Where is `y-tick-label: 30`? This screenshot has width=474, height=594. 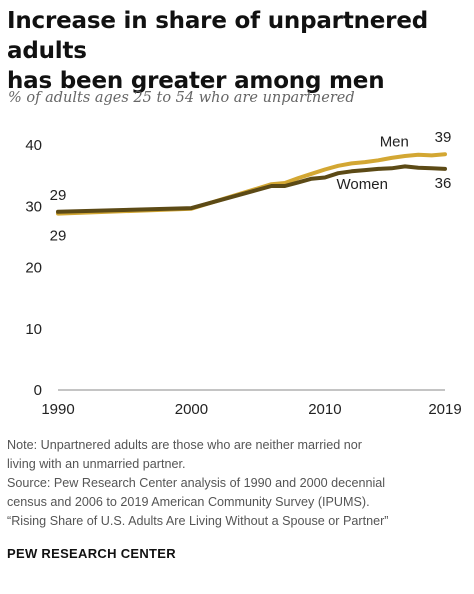
y-tick-label: 30 is located at coordinates (33, 206).